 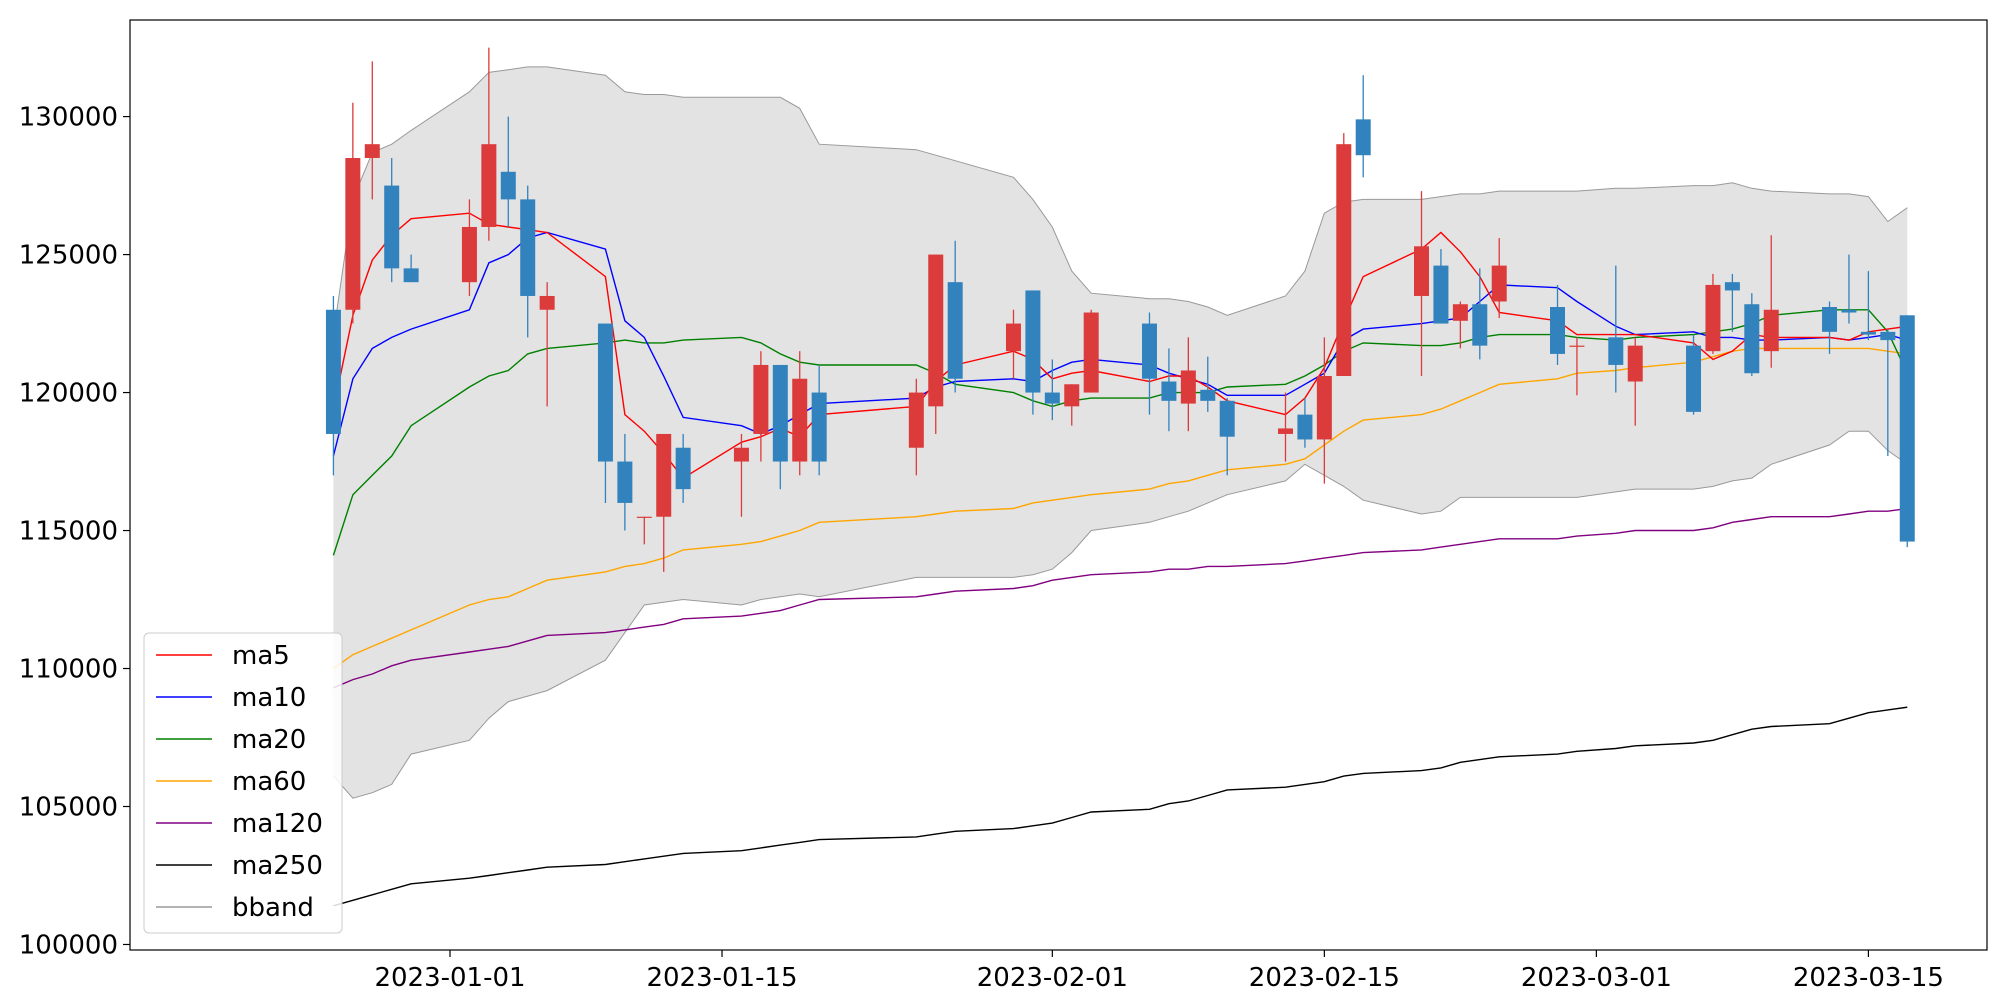 What do you see at coordinates (1120, 598) in the screenshot?
I see `ma120-line` at bounding box center [1120, 598].